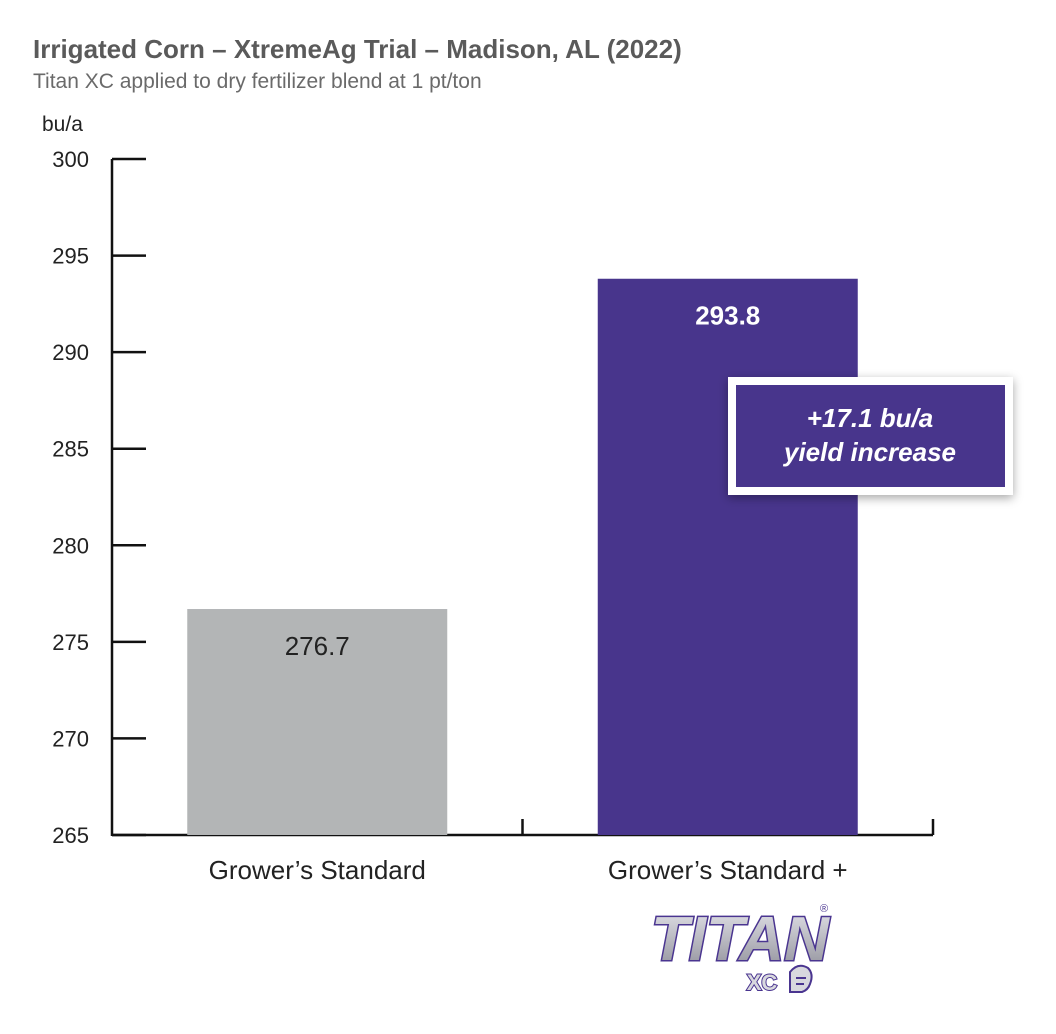 This screenshot has width=1056, height=1034. What do you see at coordinates (728, 870) in the screenshot?
I see `x-category-label: Grower’s Standard +` at bounding box center [728, 870].